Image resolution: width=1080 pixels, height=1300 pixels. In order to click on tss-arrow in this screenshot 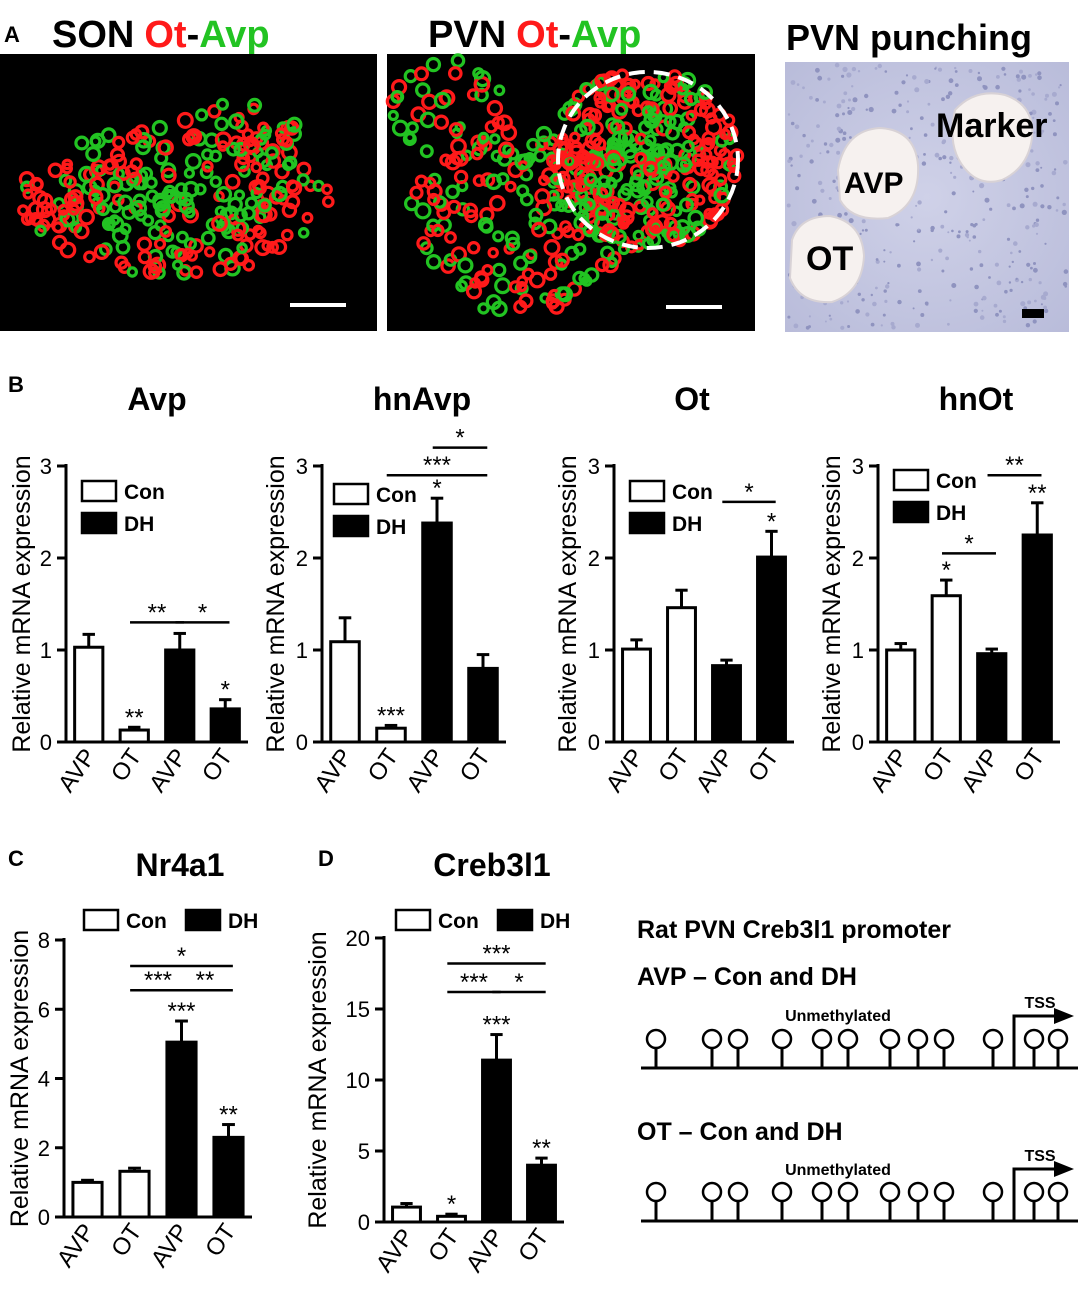, I will do `click(1035, 1041)`.